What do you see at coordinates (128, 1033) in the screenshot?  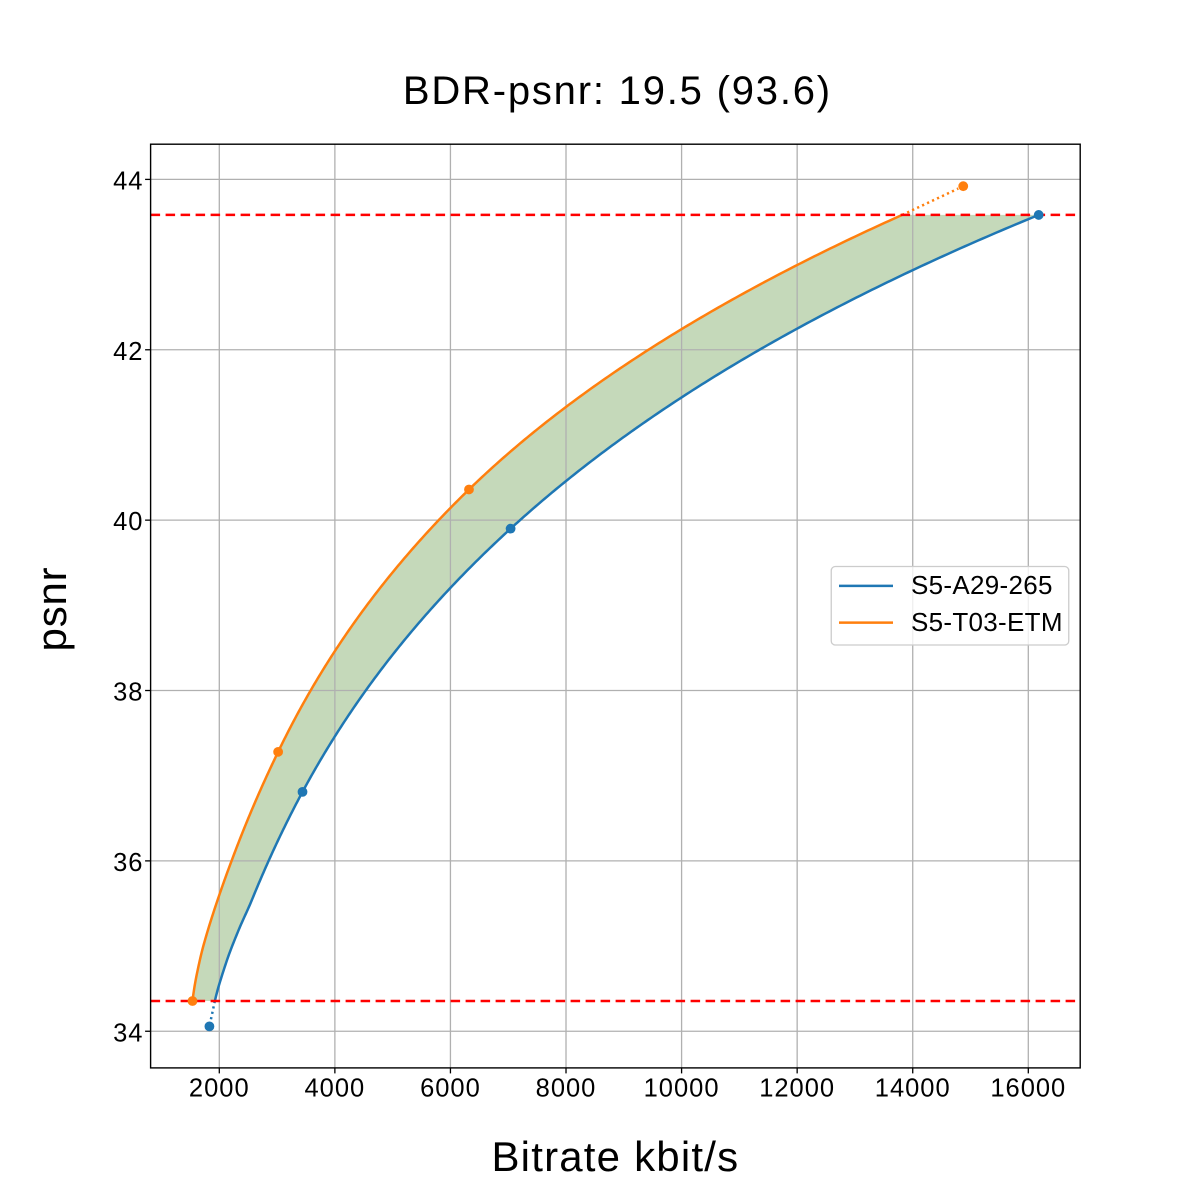 I see `svg-text: 34` at bounding box center [128, 1033].